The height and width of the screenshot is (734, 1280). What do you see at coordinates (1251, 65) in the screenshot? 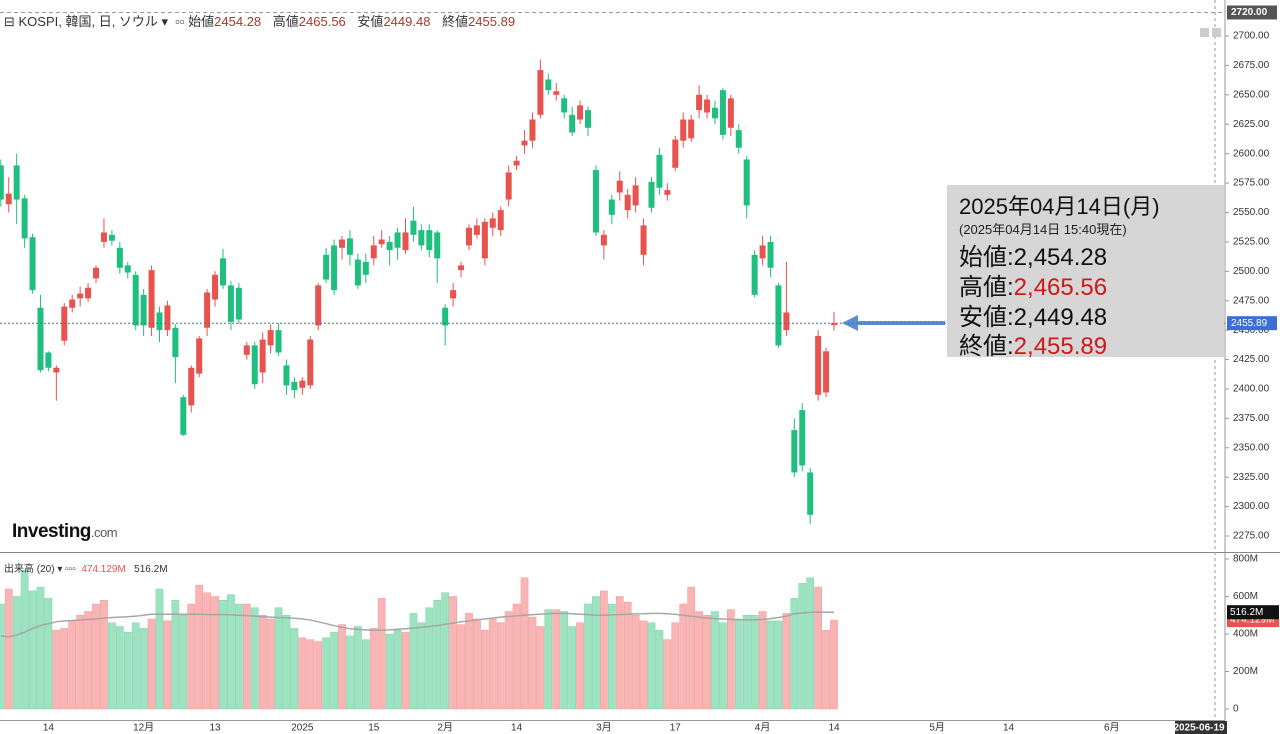
I see `y-tick-label: 2675.00` at bounding box center [1251, 65].